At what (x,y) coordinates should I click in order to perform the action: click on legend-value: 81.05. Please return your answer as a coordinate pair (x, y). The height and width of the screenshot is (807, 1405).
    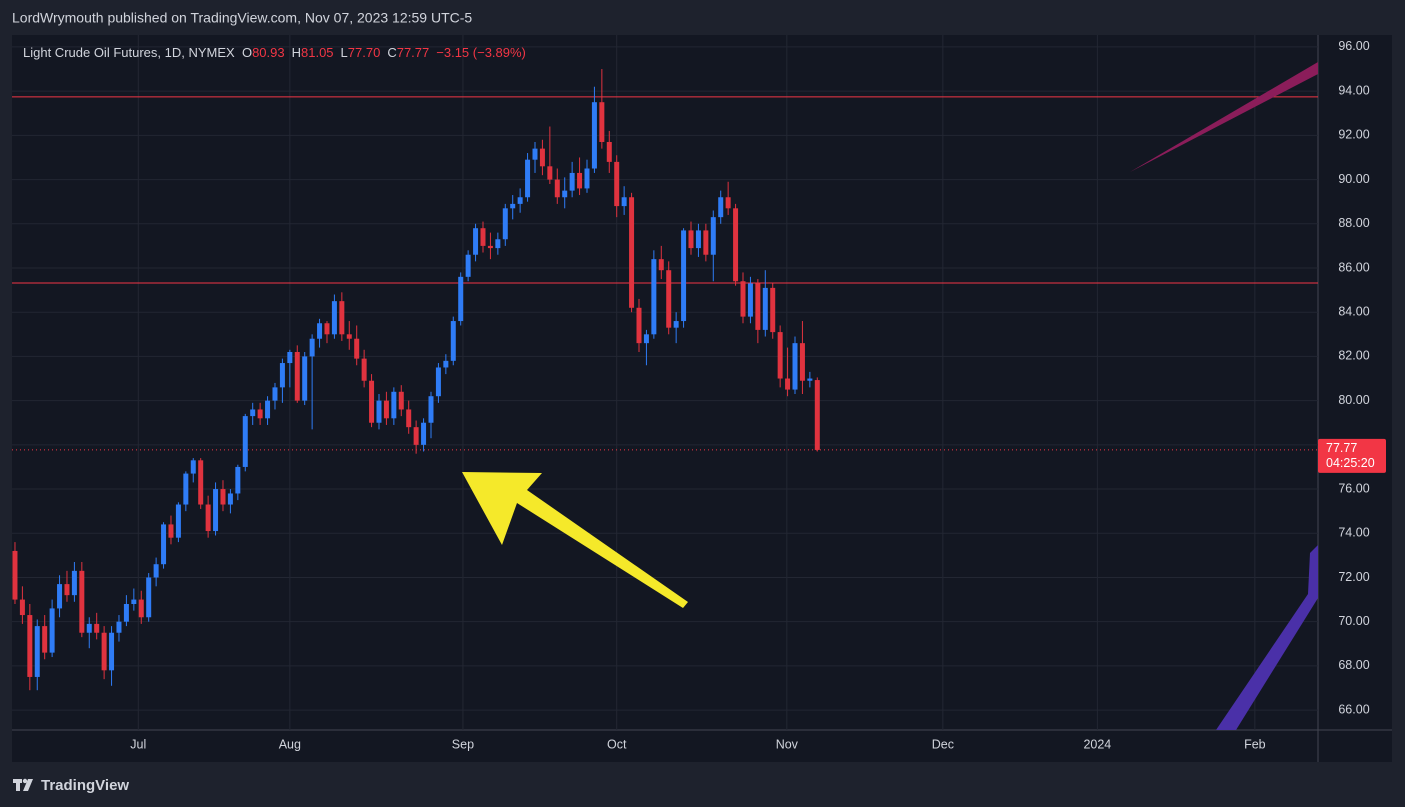
    Looking at the image, I should click on (317, 52).